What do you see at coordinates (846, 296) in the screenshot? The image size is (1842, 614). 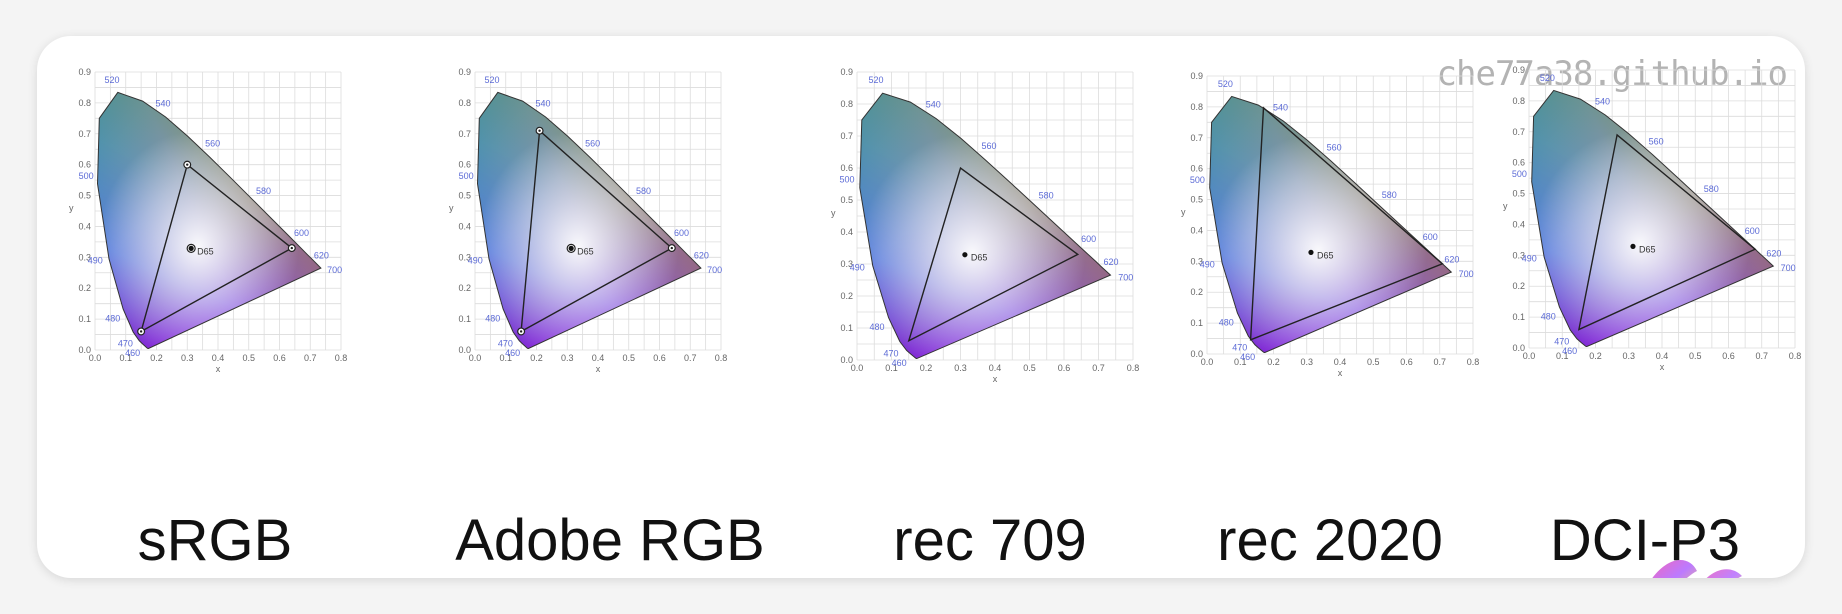 I see `y-tick-label: 0.2` at bounding box center [846, 296].